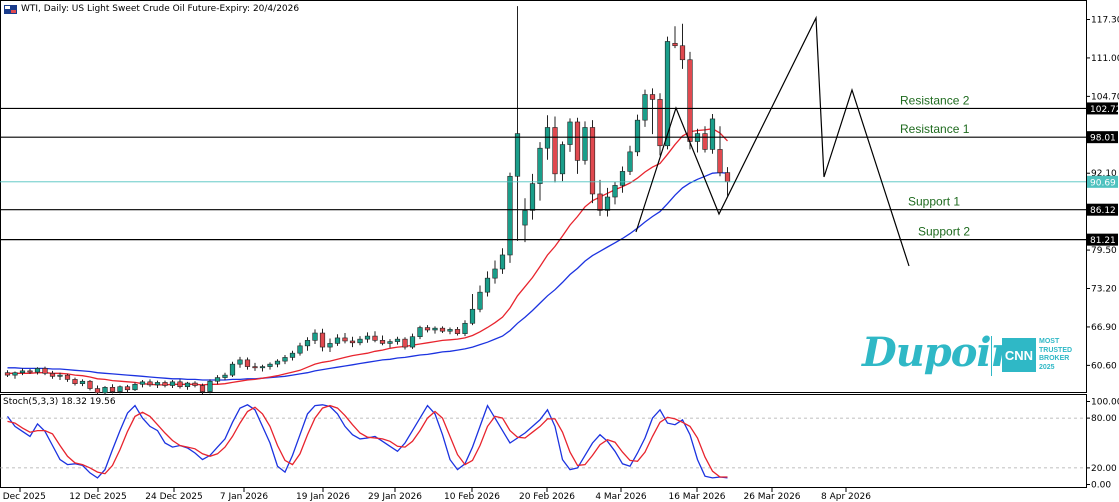 The height and width of the screenshot is (502, 1119). Describe the element at coordinates (934, 202) in the screenshot. I see `level-label: Support 1` at that location.